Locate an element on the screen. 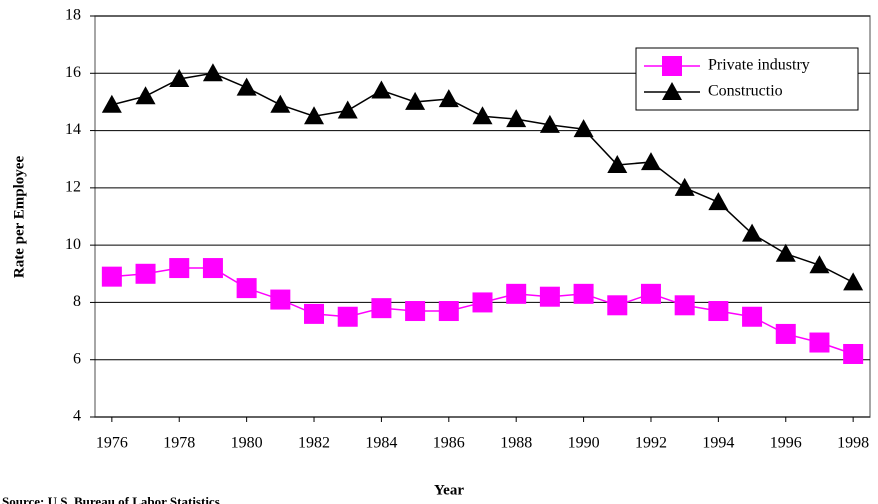  y-axis-label: Rate per Employee is located at coordinates (19, 217).